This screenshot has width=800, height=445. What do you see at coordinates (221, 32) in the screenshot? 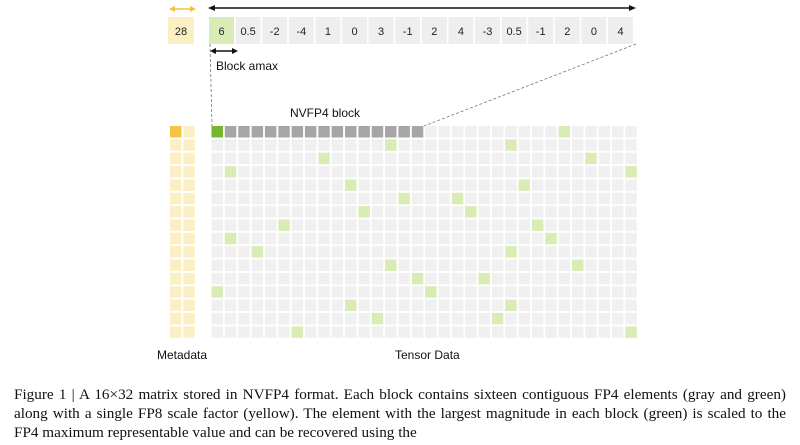
I see `block-value: 6` at bounding box center [221, 32].